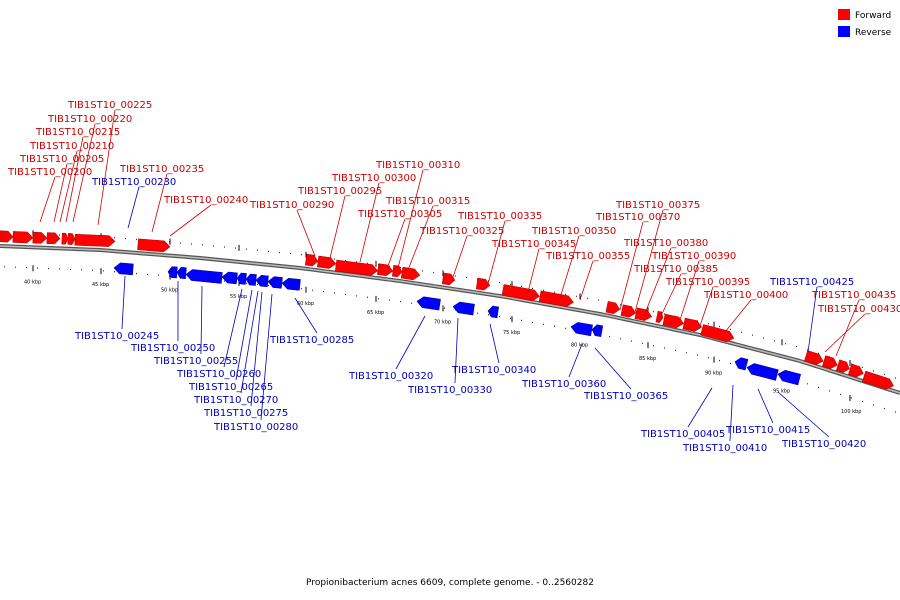 This screenshot has height=600, width=900. I want to click on scale-tick-label: 70 kbp, so click(442, 322).